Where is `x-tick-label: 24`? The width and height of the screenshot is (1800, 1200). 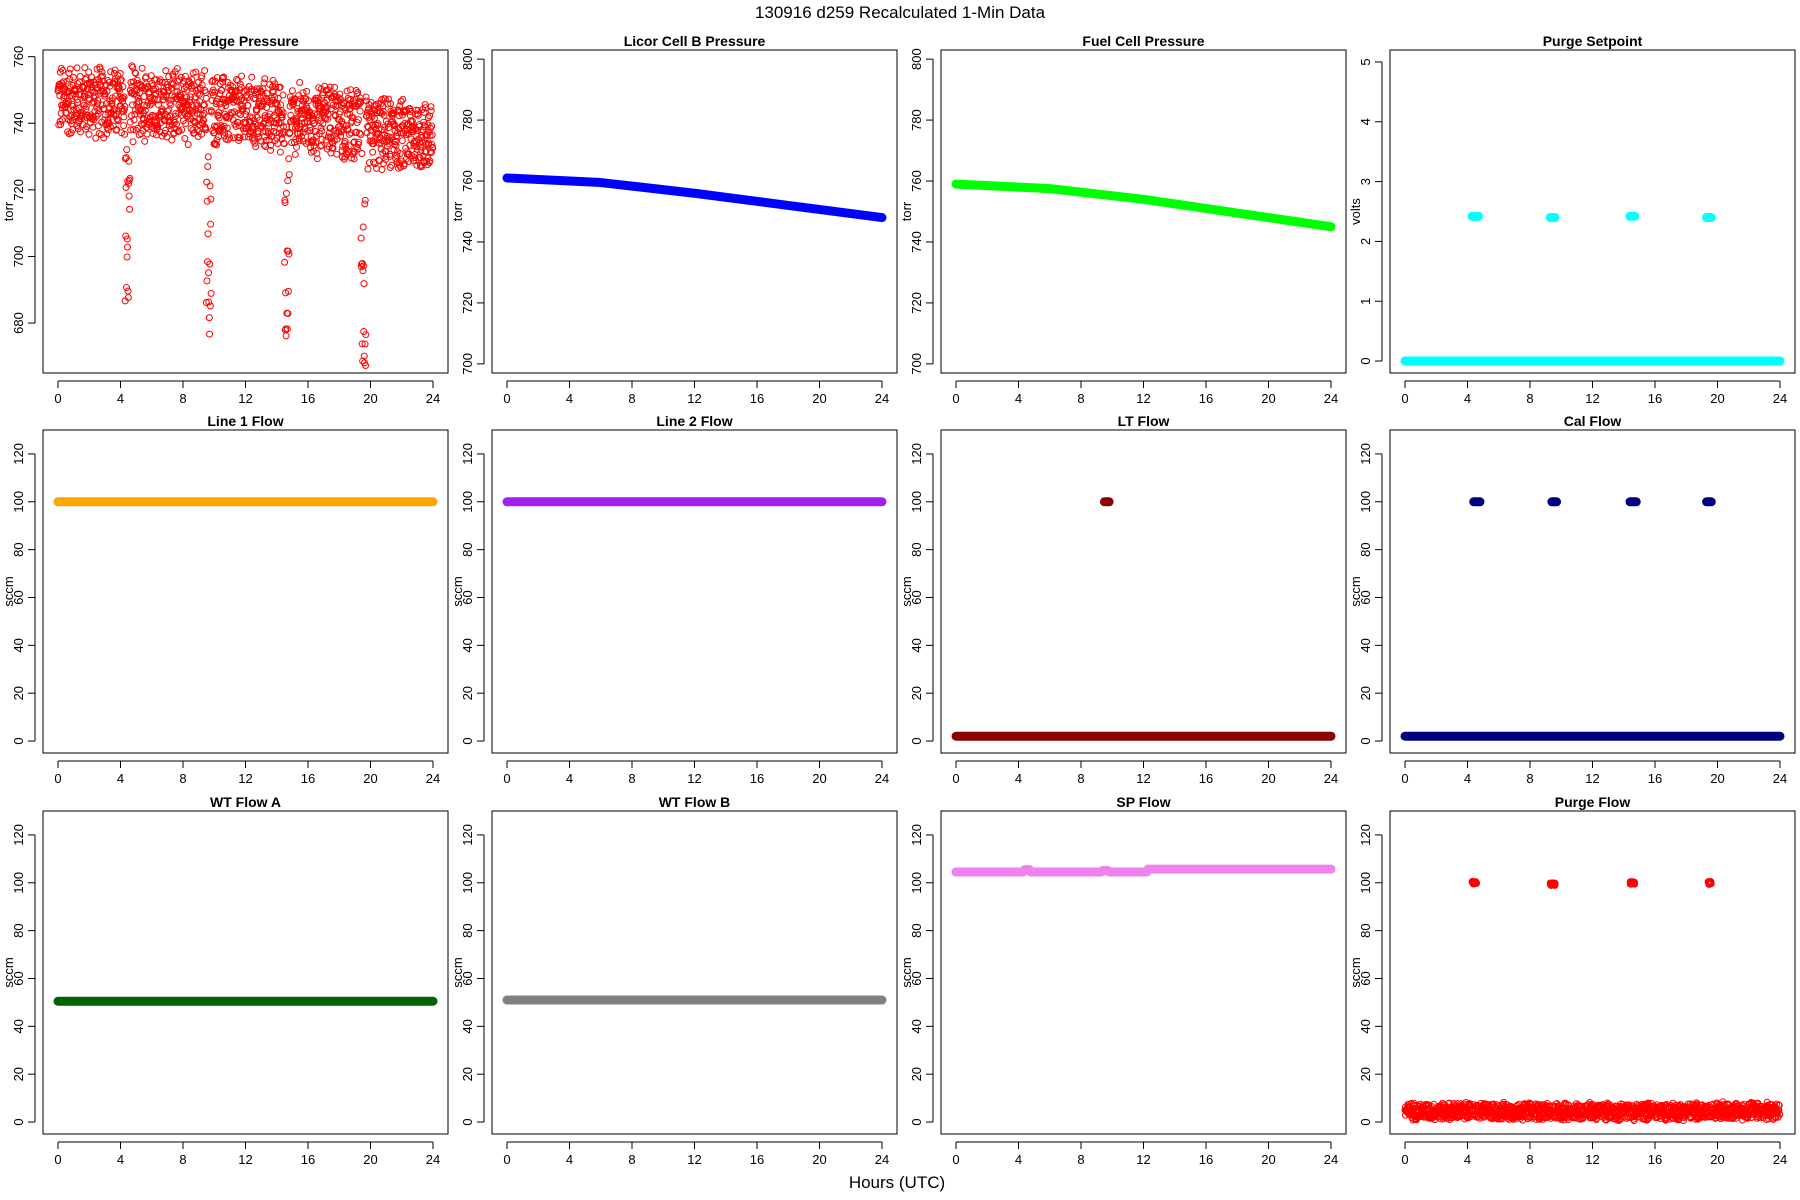
x-tick-label: 24 is located at coordinates (1331, 398).